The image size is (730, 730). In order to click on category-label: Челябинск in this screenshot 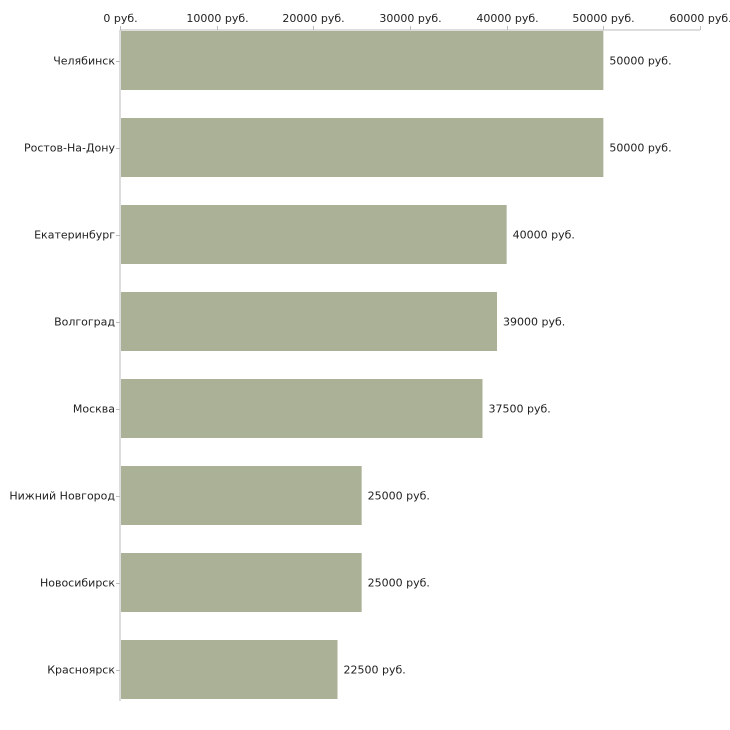, I will do `click(84, 61)`.